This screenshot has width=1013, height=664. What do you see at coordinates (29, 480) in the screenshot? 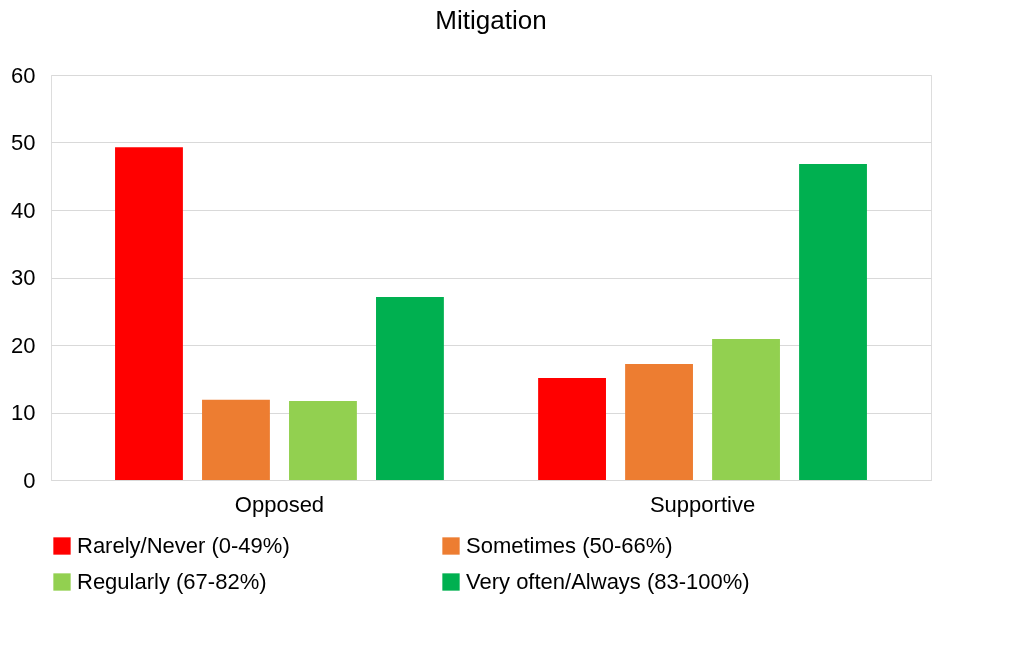
I see `y-tick-label: 0` at bounding box center [29, 480].